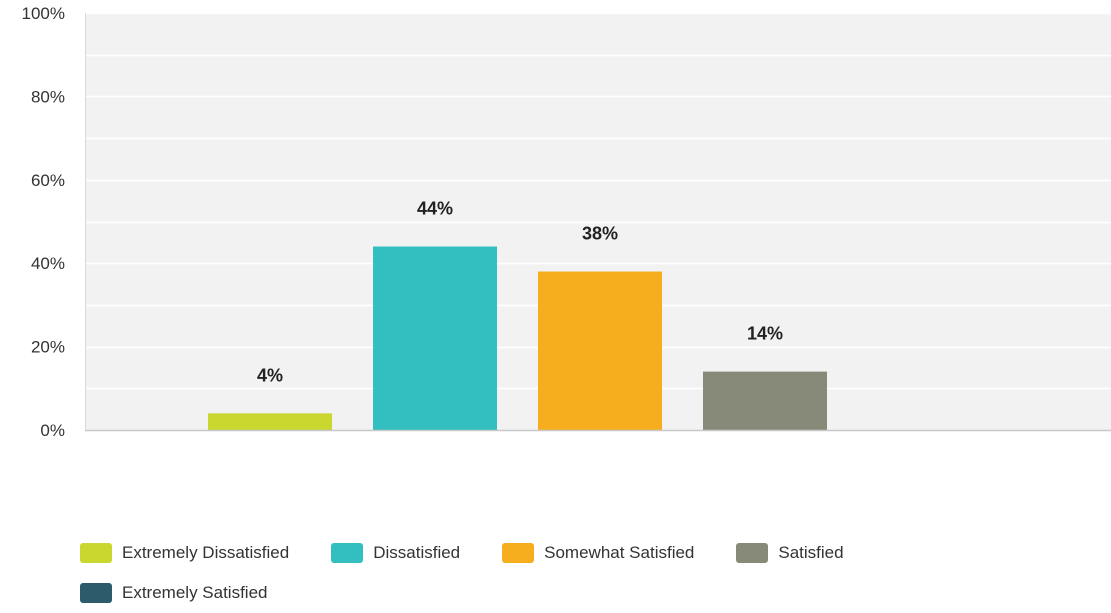 Image resolution: width=1111 pixels, height=613 pixels. What do you see at coordinates (48, 263) in the screenshot?
I see `y-tick-label: 40%` at bounding box center [48, 263].